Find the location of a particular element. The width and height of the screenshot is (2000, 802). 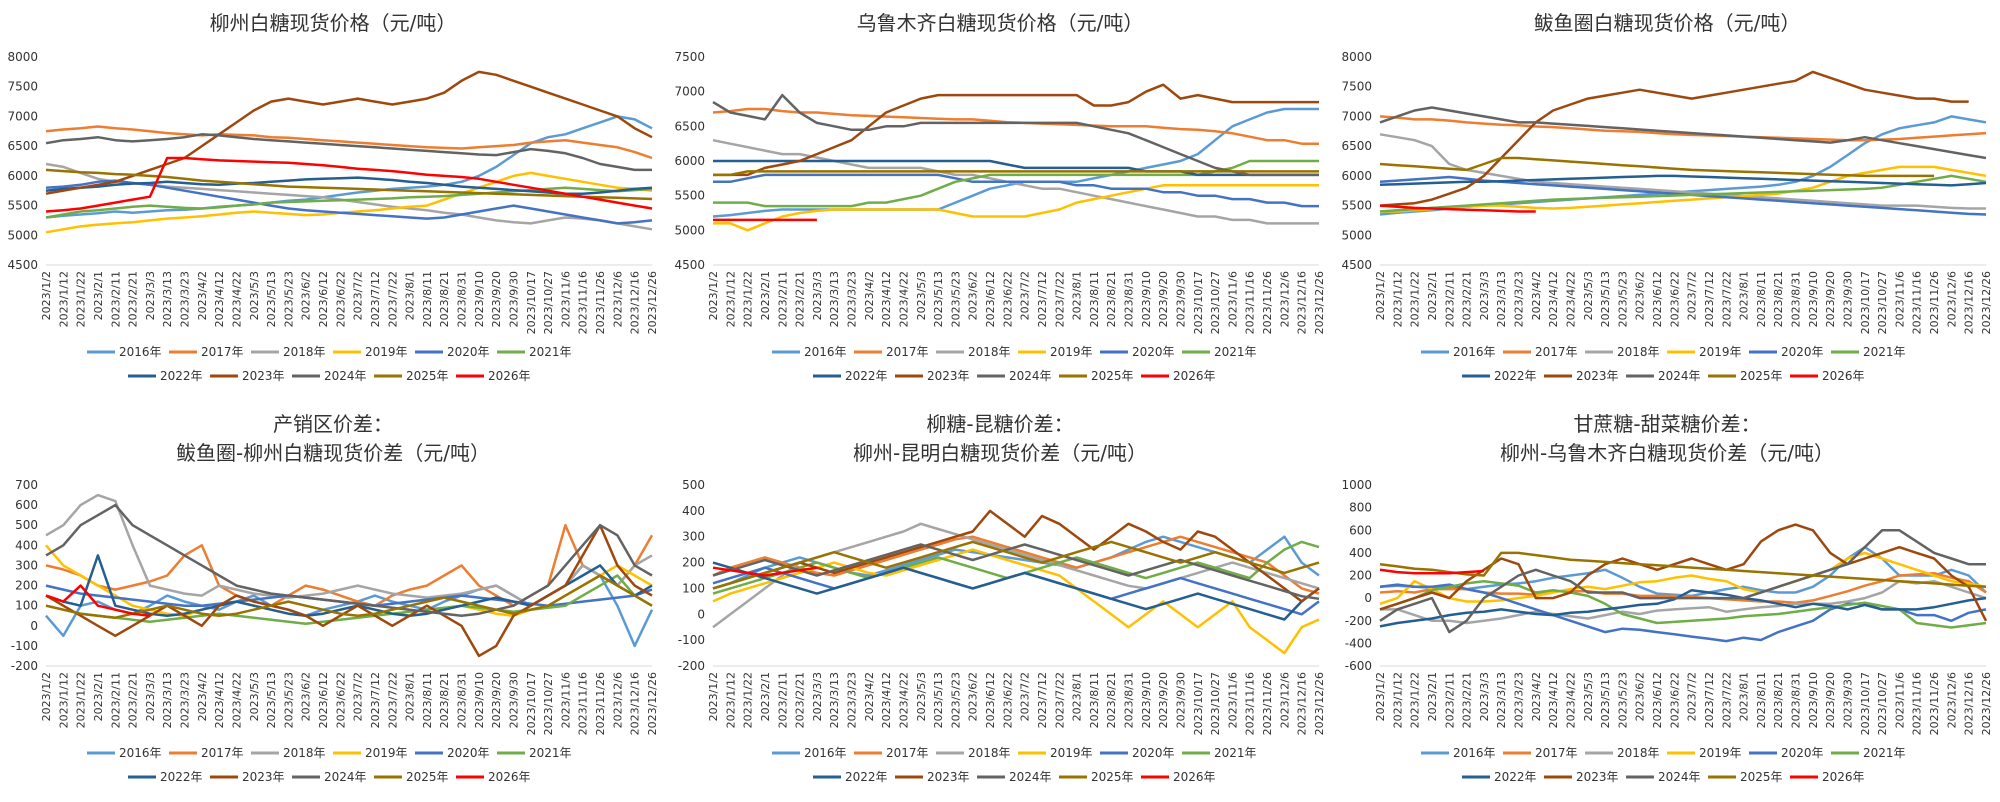

x-tick-label: 2023/7/2 is located at coordinates (1025, 295).